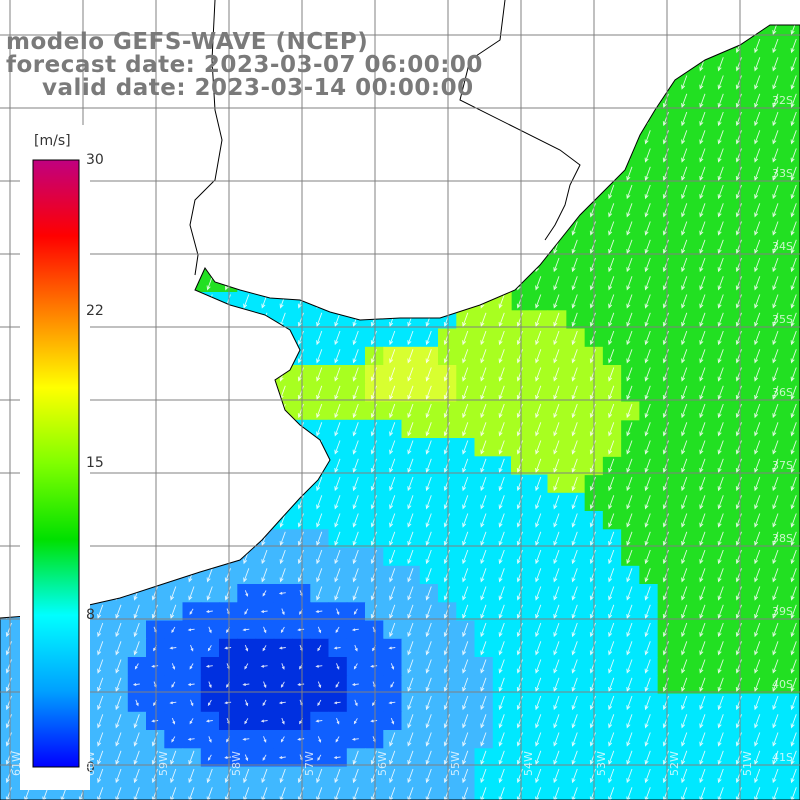 The width and height of the screenshot is (800, 800). Describe the element at coordinates (187, 42) in the screenshot. I see `model-title: modelo GEFS-WAVE (NCEP)` at that location.